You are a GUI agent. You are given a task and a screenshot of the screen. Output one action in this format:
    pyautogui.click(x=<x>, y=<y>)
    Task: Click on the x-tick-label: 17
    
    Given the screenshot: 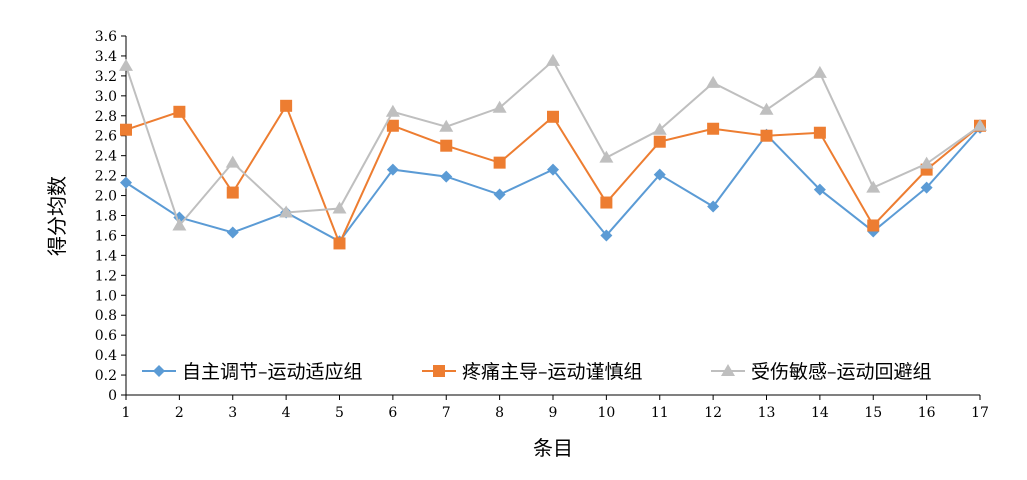 What is the action you would take?
    pyautogui.click(x=980, y=413)
    